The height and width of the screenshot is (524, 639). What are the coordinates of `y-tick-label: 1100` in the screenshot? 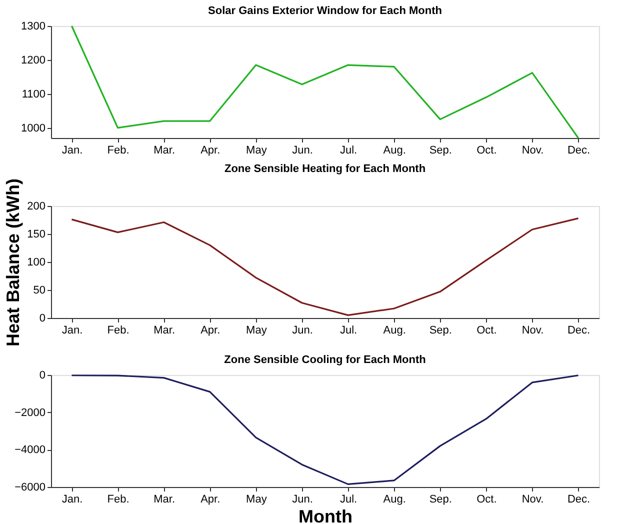 It's located at (34, 94).